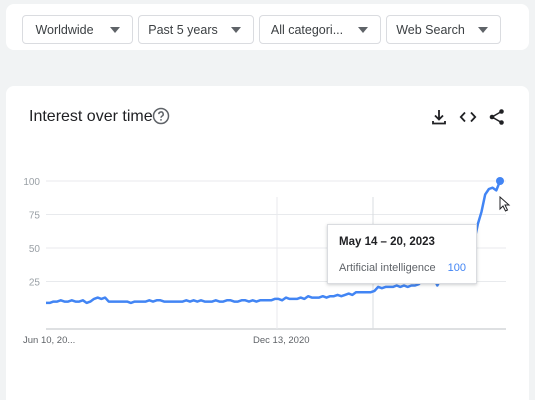 Image resolution: width=535 pixels, height=400 pixels. Describe the element at coordinates (183, 30) in the screenshot. I see `time-range-filter-label: Past 5 years` at that location.